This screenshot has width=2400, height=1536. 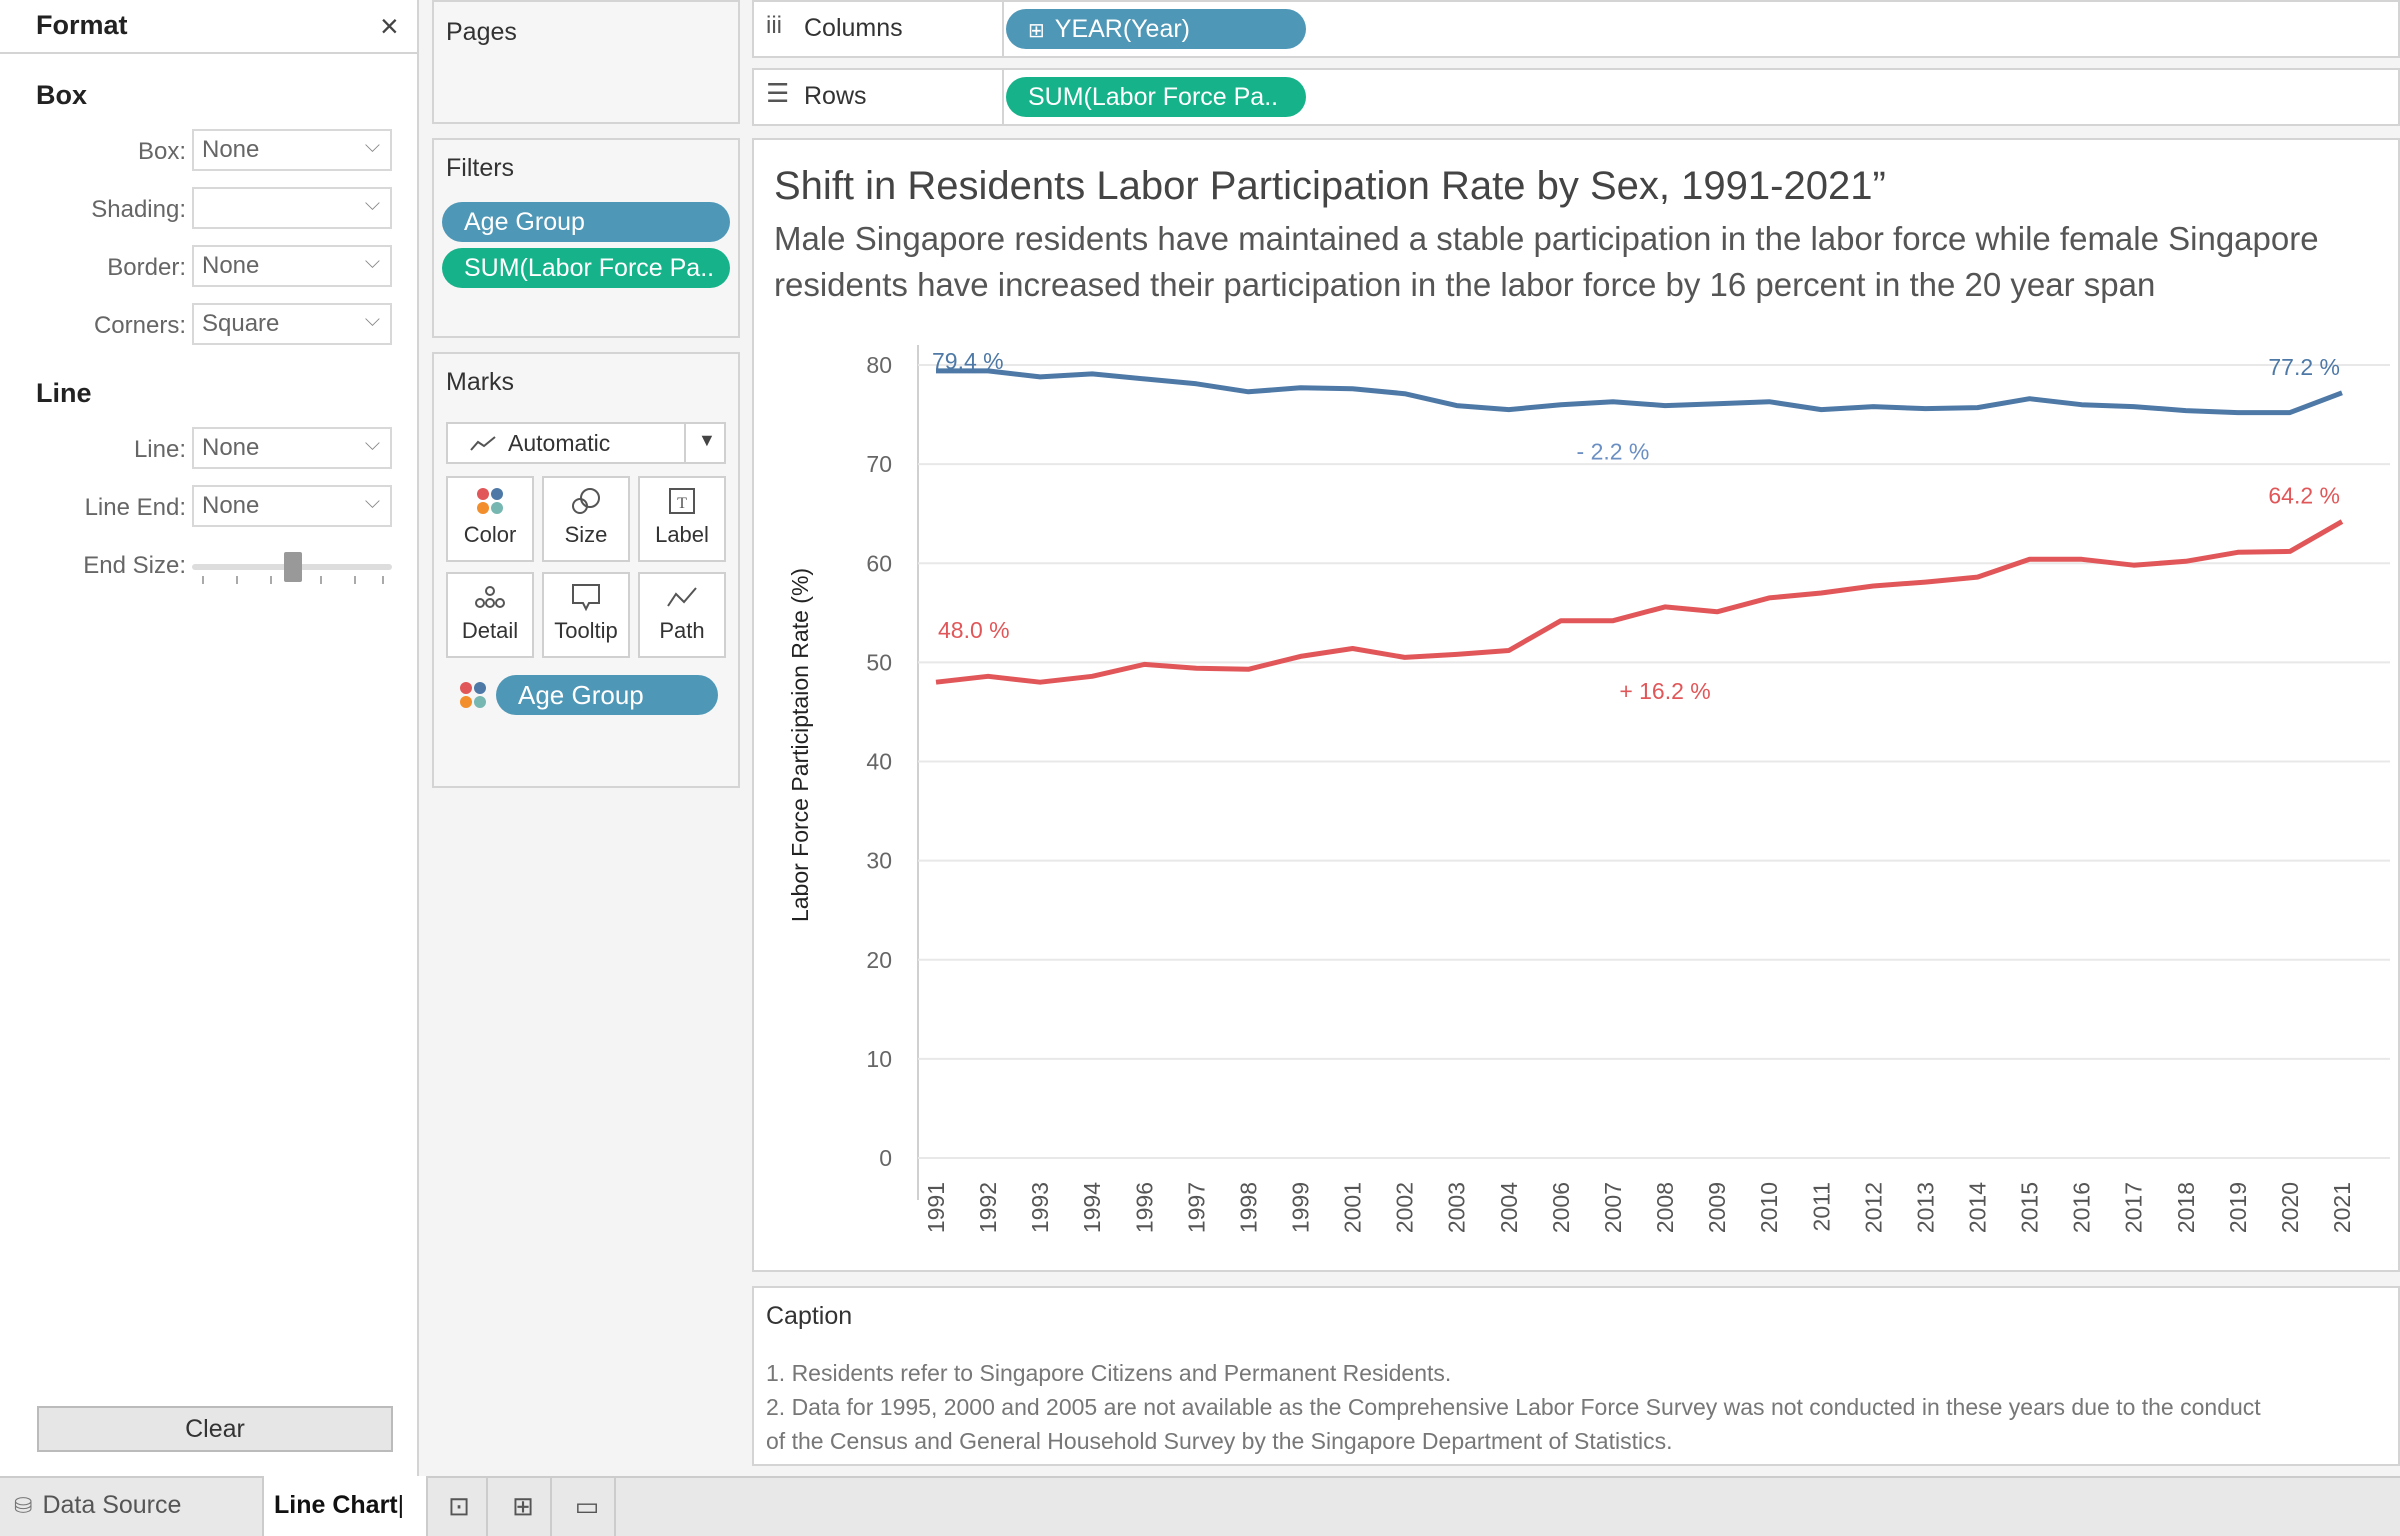 What do you see at coordinates (586, 443) in the screenshot?
I see `mark-type-dropdown: Automatic ▼` at bounding box center [586, 443].